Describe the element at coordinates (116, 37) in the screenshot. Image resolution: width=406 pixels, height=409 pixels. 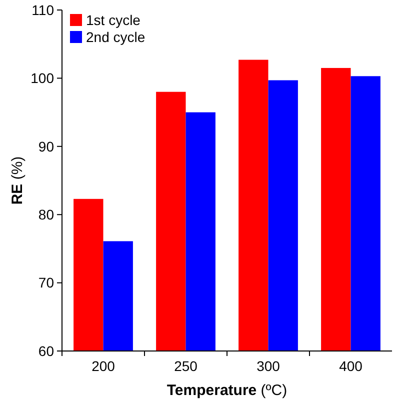
I see `legend-label: 2nd cycle` at that location.